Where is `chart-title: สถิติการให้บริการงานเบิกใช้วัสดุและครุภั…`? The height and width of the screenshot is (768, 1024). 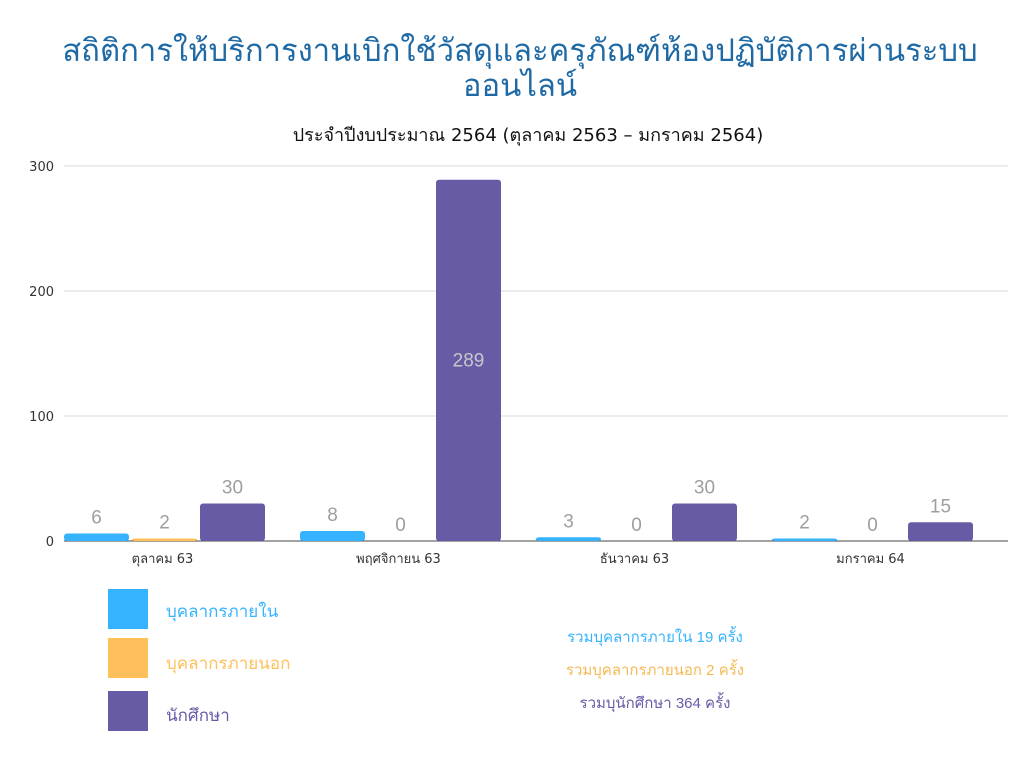 chart-title: สถิติการให้บริการงานเบิกใช้วัสดุและครุภั… is located at coordinates (520, 68).